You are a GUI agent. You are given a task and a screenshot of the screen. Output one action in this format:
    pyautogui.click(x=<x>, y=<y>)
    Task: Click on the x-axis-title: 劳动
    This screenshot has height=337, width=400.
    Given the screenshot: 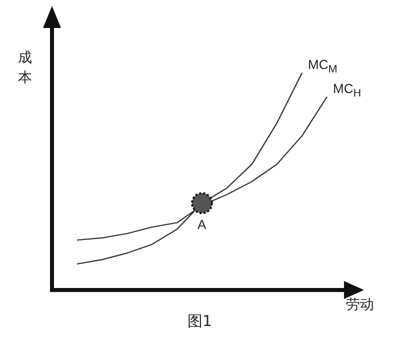 What is the action you would take?
    pyautogui.click(x=360, y=305)
    